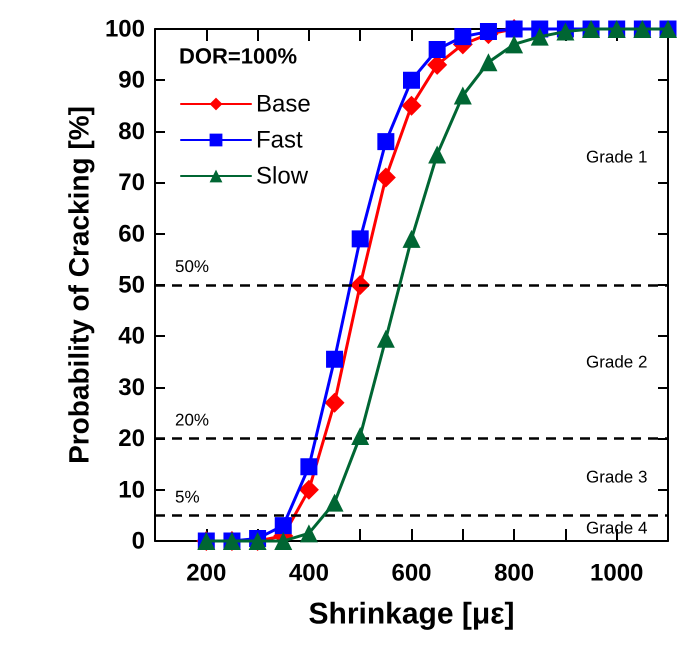 This screenshot has width=680, height=667. What do you see at coordinates (308, 573) in the screenshot?
I see `x-tick-label: 400` at bounding box center [308, 573].